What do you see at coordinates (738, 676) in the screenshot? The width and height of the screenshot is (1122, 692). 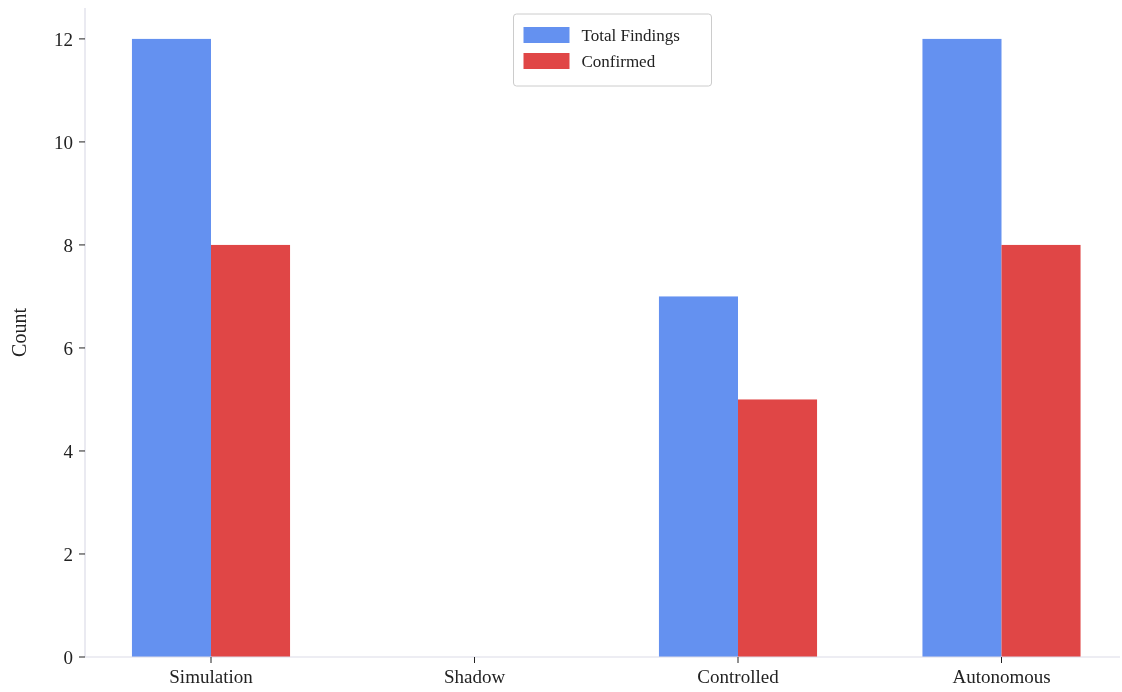 I see `x-tick-label: Controlled` at bounding box center [738, 676].